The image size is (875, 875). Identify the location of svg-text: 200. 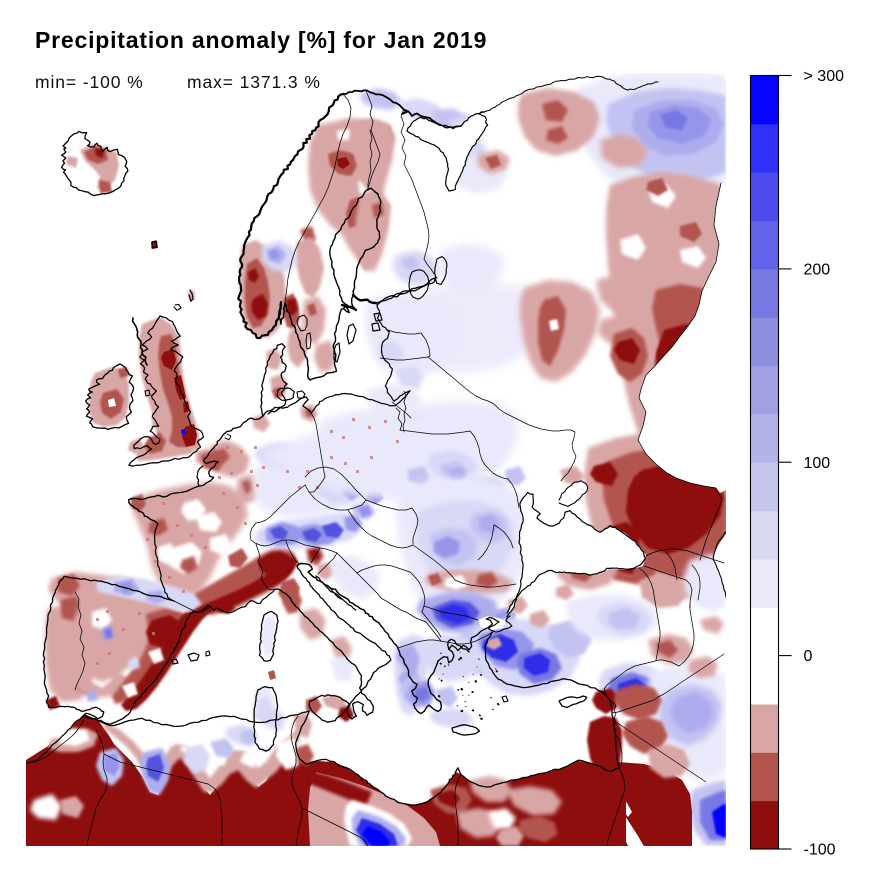
(817, 269).